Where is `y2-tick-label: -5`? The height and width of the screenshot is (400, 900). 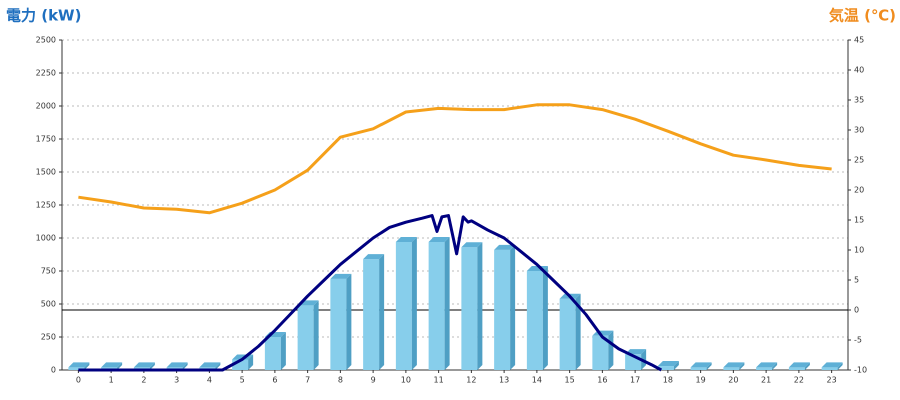 y2-tick-label: -5 is located at coordinates (858, 340).